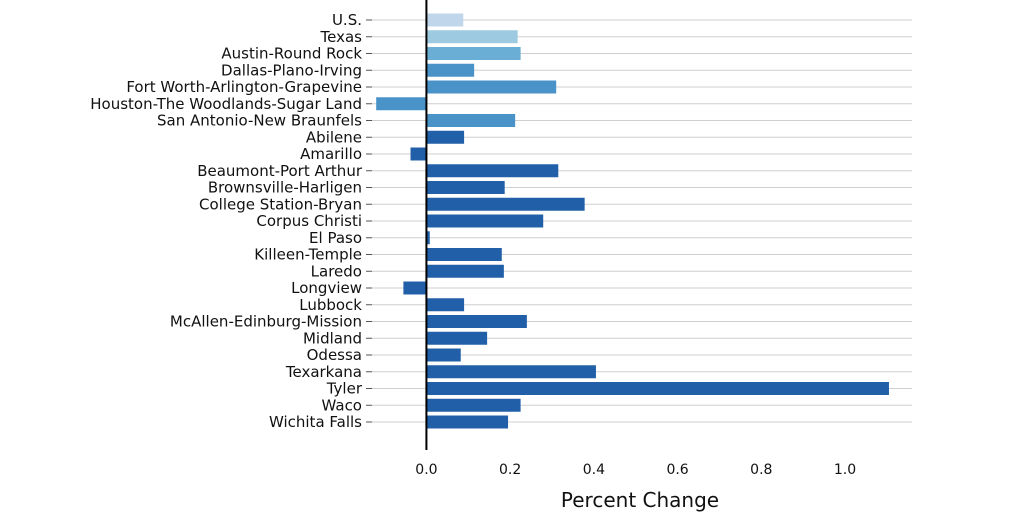 The width and height of the screenshot is (1024, 512). I want to click on x-tick-label: 0.4, so click(594, 470).